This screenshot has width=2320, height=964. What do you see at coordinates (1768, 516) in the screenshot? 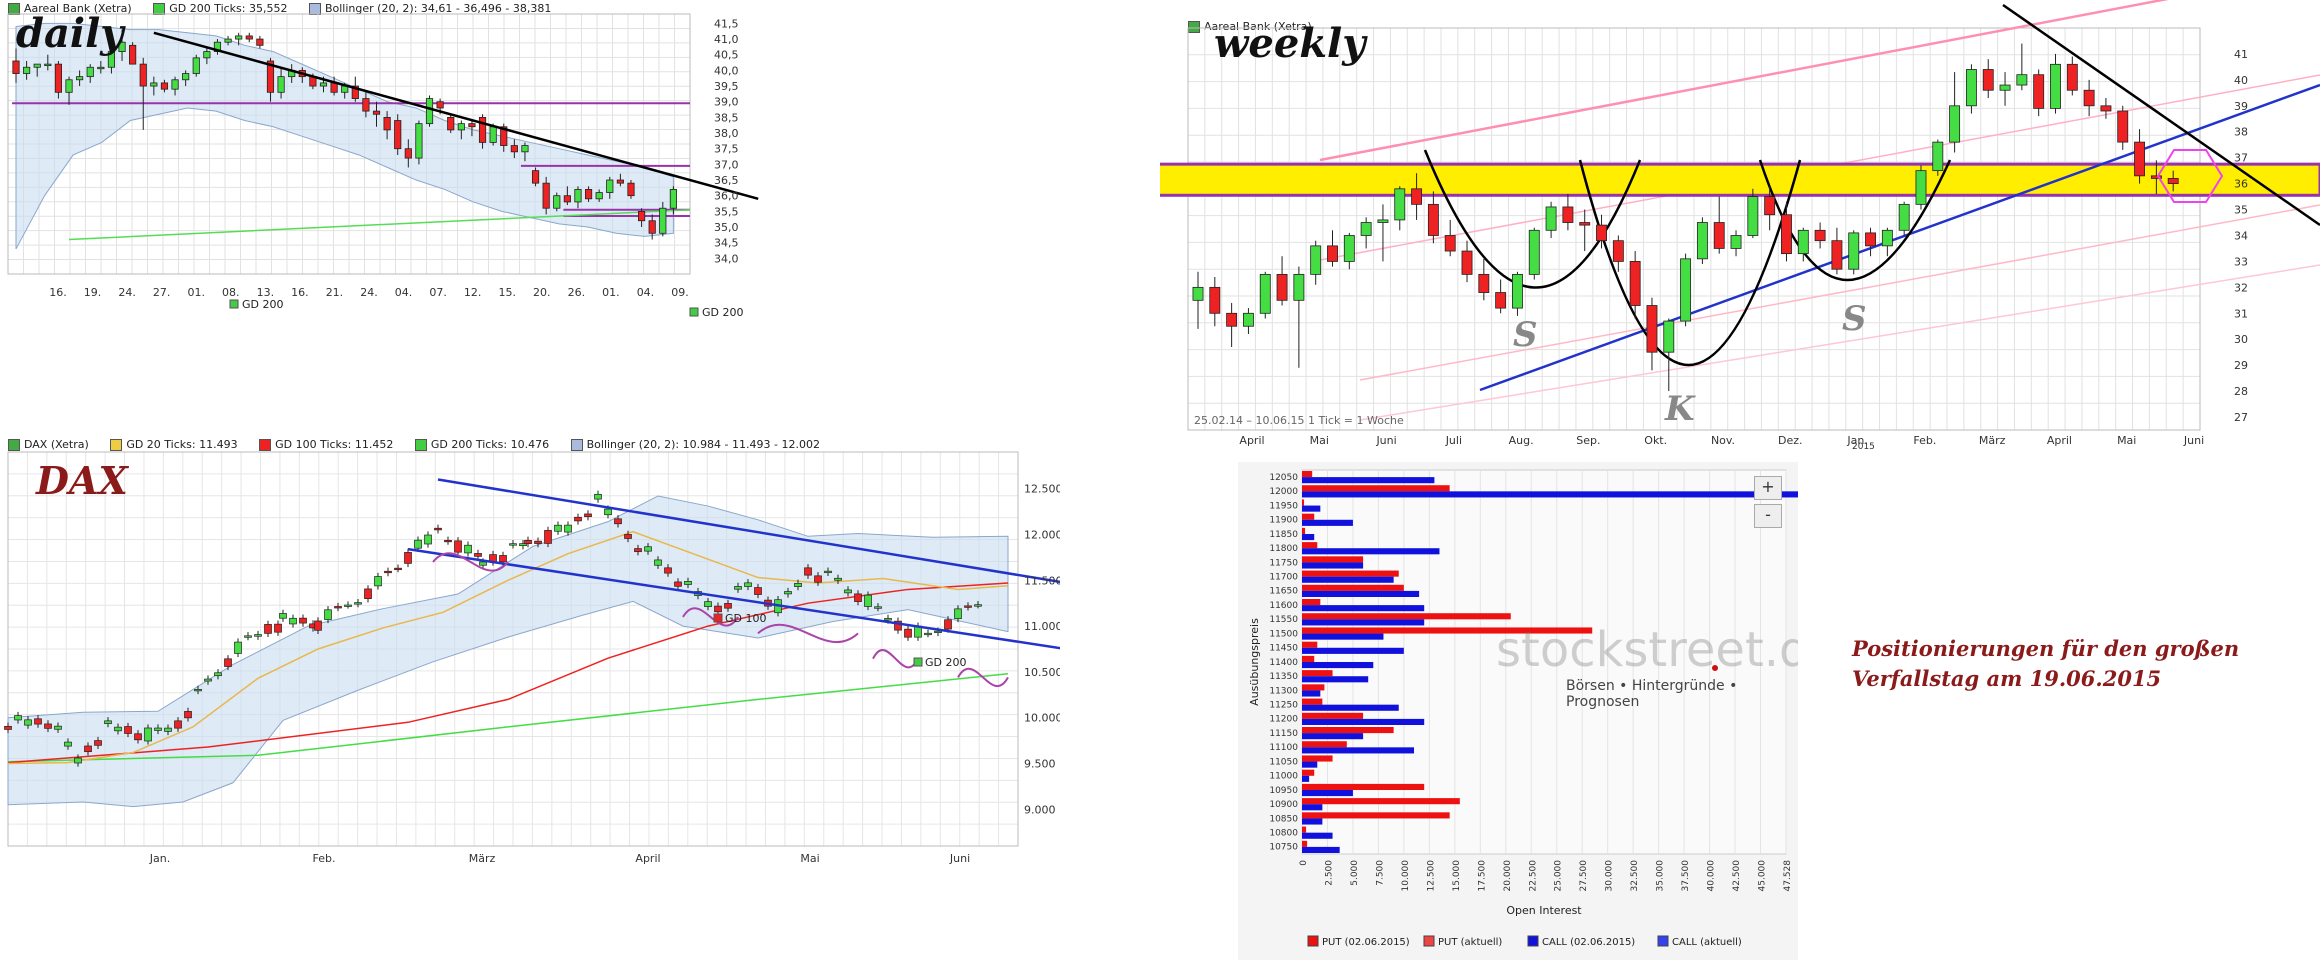
I see `zoom-out-button: -` at bounding box center [1768, 516].